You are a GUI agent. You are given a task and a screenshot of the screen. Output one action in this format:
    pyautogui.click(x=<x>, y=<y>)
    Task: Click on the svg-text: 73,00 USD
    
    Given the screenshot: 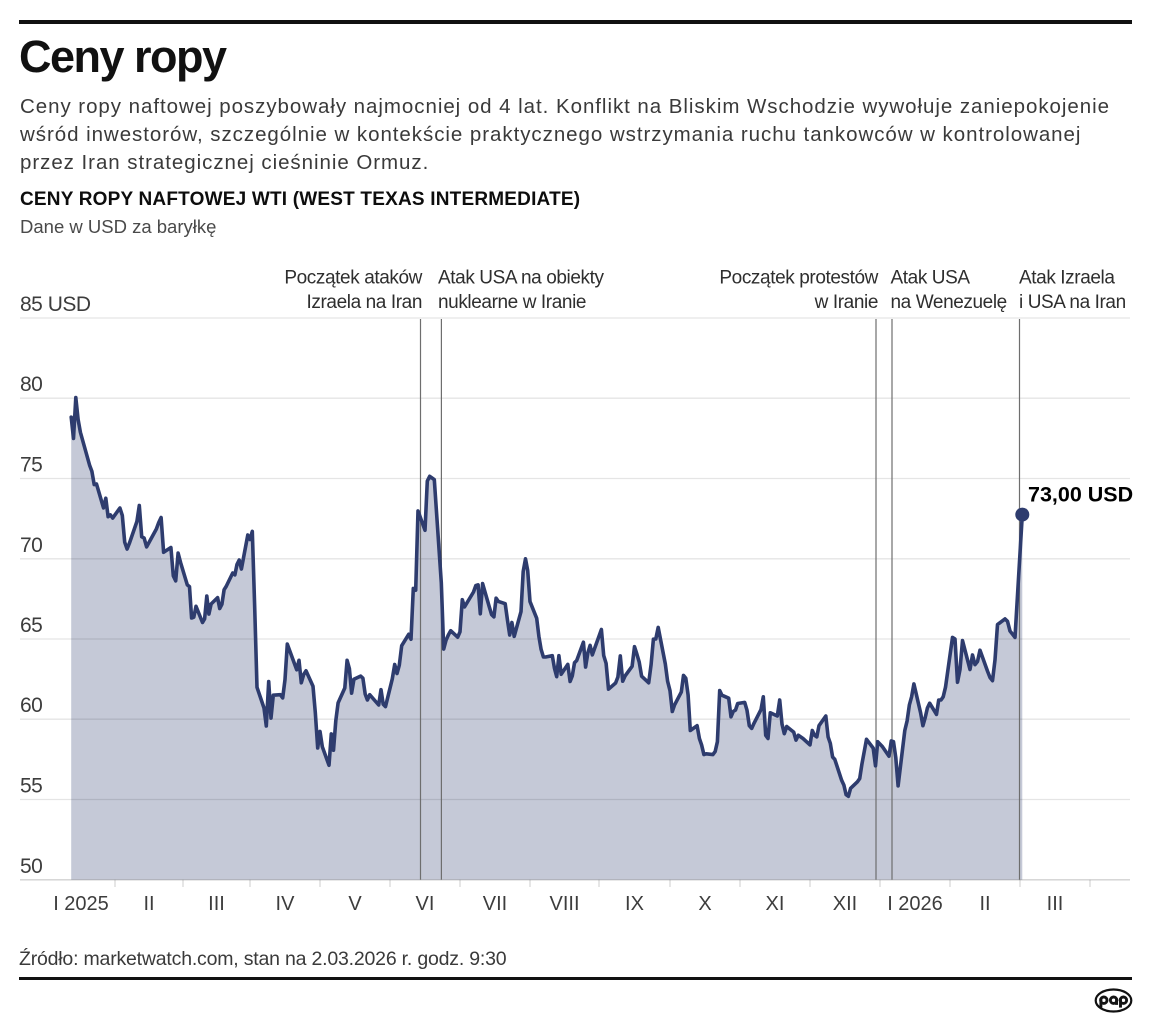 What is the action you would take?
    pyautogui.click(x=1080, y=495)
    